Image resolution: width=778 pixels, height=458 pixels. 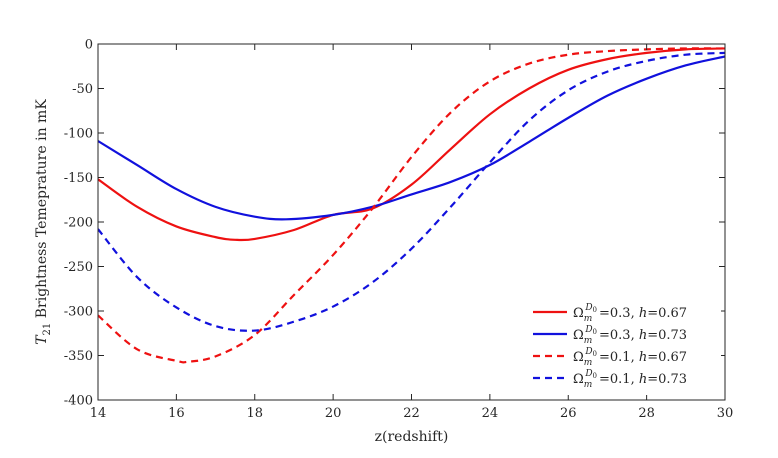 I want to click on x-tick-label: 20, so click(x=333, y=413).